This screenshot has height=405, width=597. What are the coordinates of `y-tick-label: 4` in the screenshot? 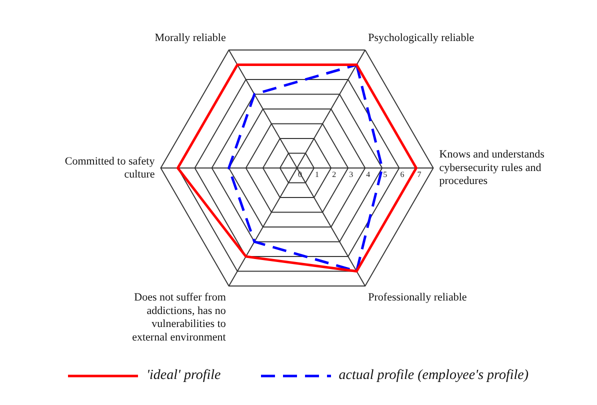 It's located at (368, 175).